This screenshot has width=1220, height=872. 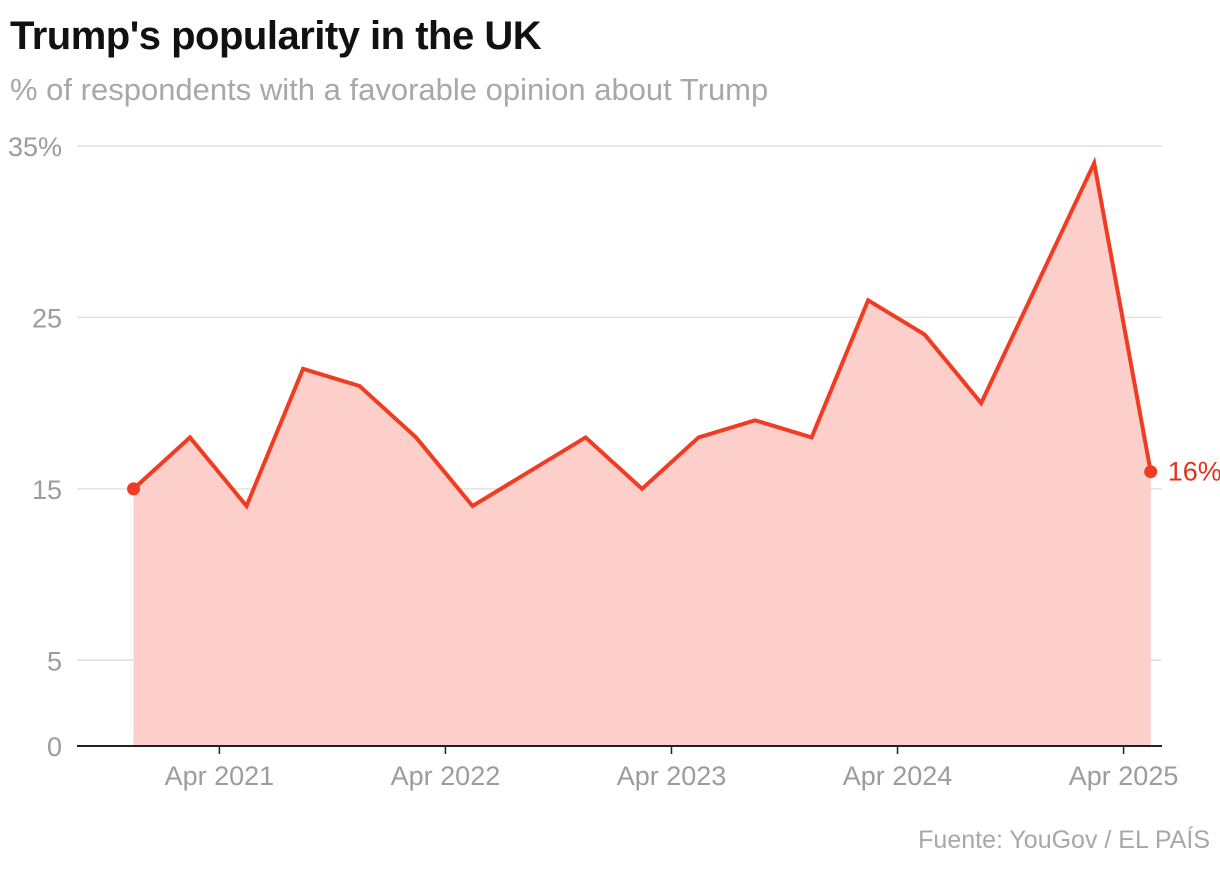 What do you see at coordinates (446, 776) in the screenshot?
I see `x-tick-label: Apr 2022` at bounding box center [446, 776].